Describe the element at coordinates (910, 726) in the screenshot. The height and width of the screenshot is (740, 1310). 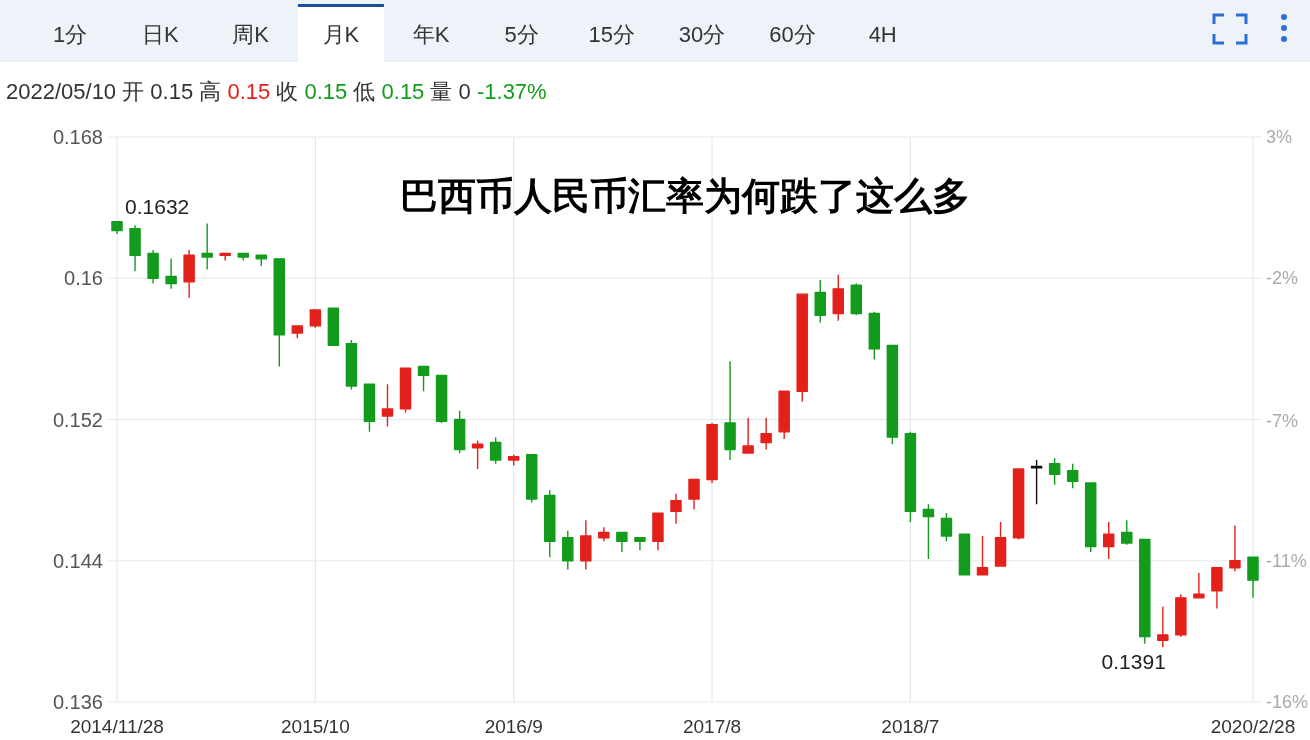
I see `x-tick: 2018/7` at that location.